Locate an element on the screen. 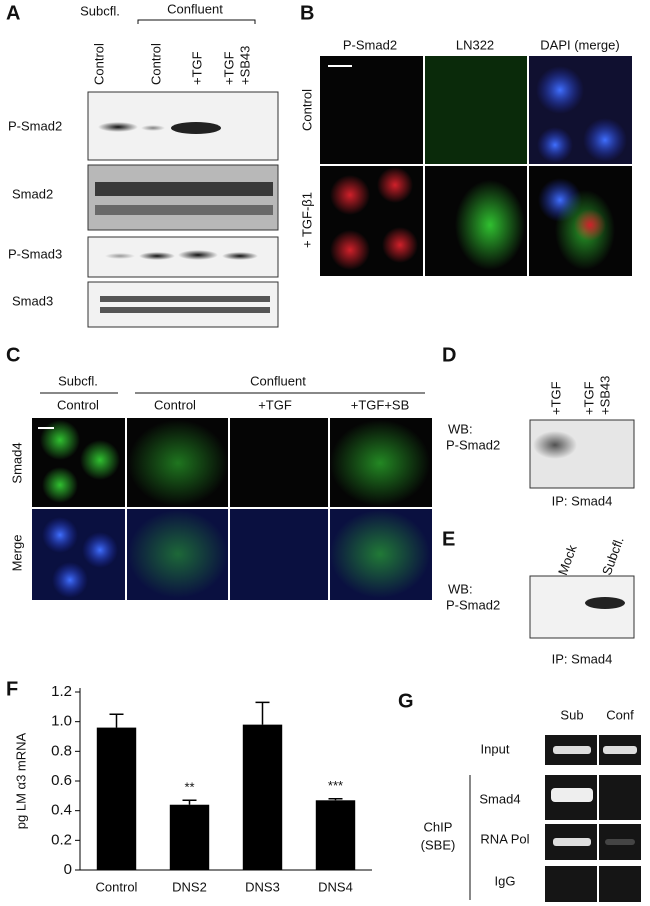 The image size is (650, 906). x-tick-label: Control is located at coordinates (117, 886).